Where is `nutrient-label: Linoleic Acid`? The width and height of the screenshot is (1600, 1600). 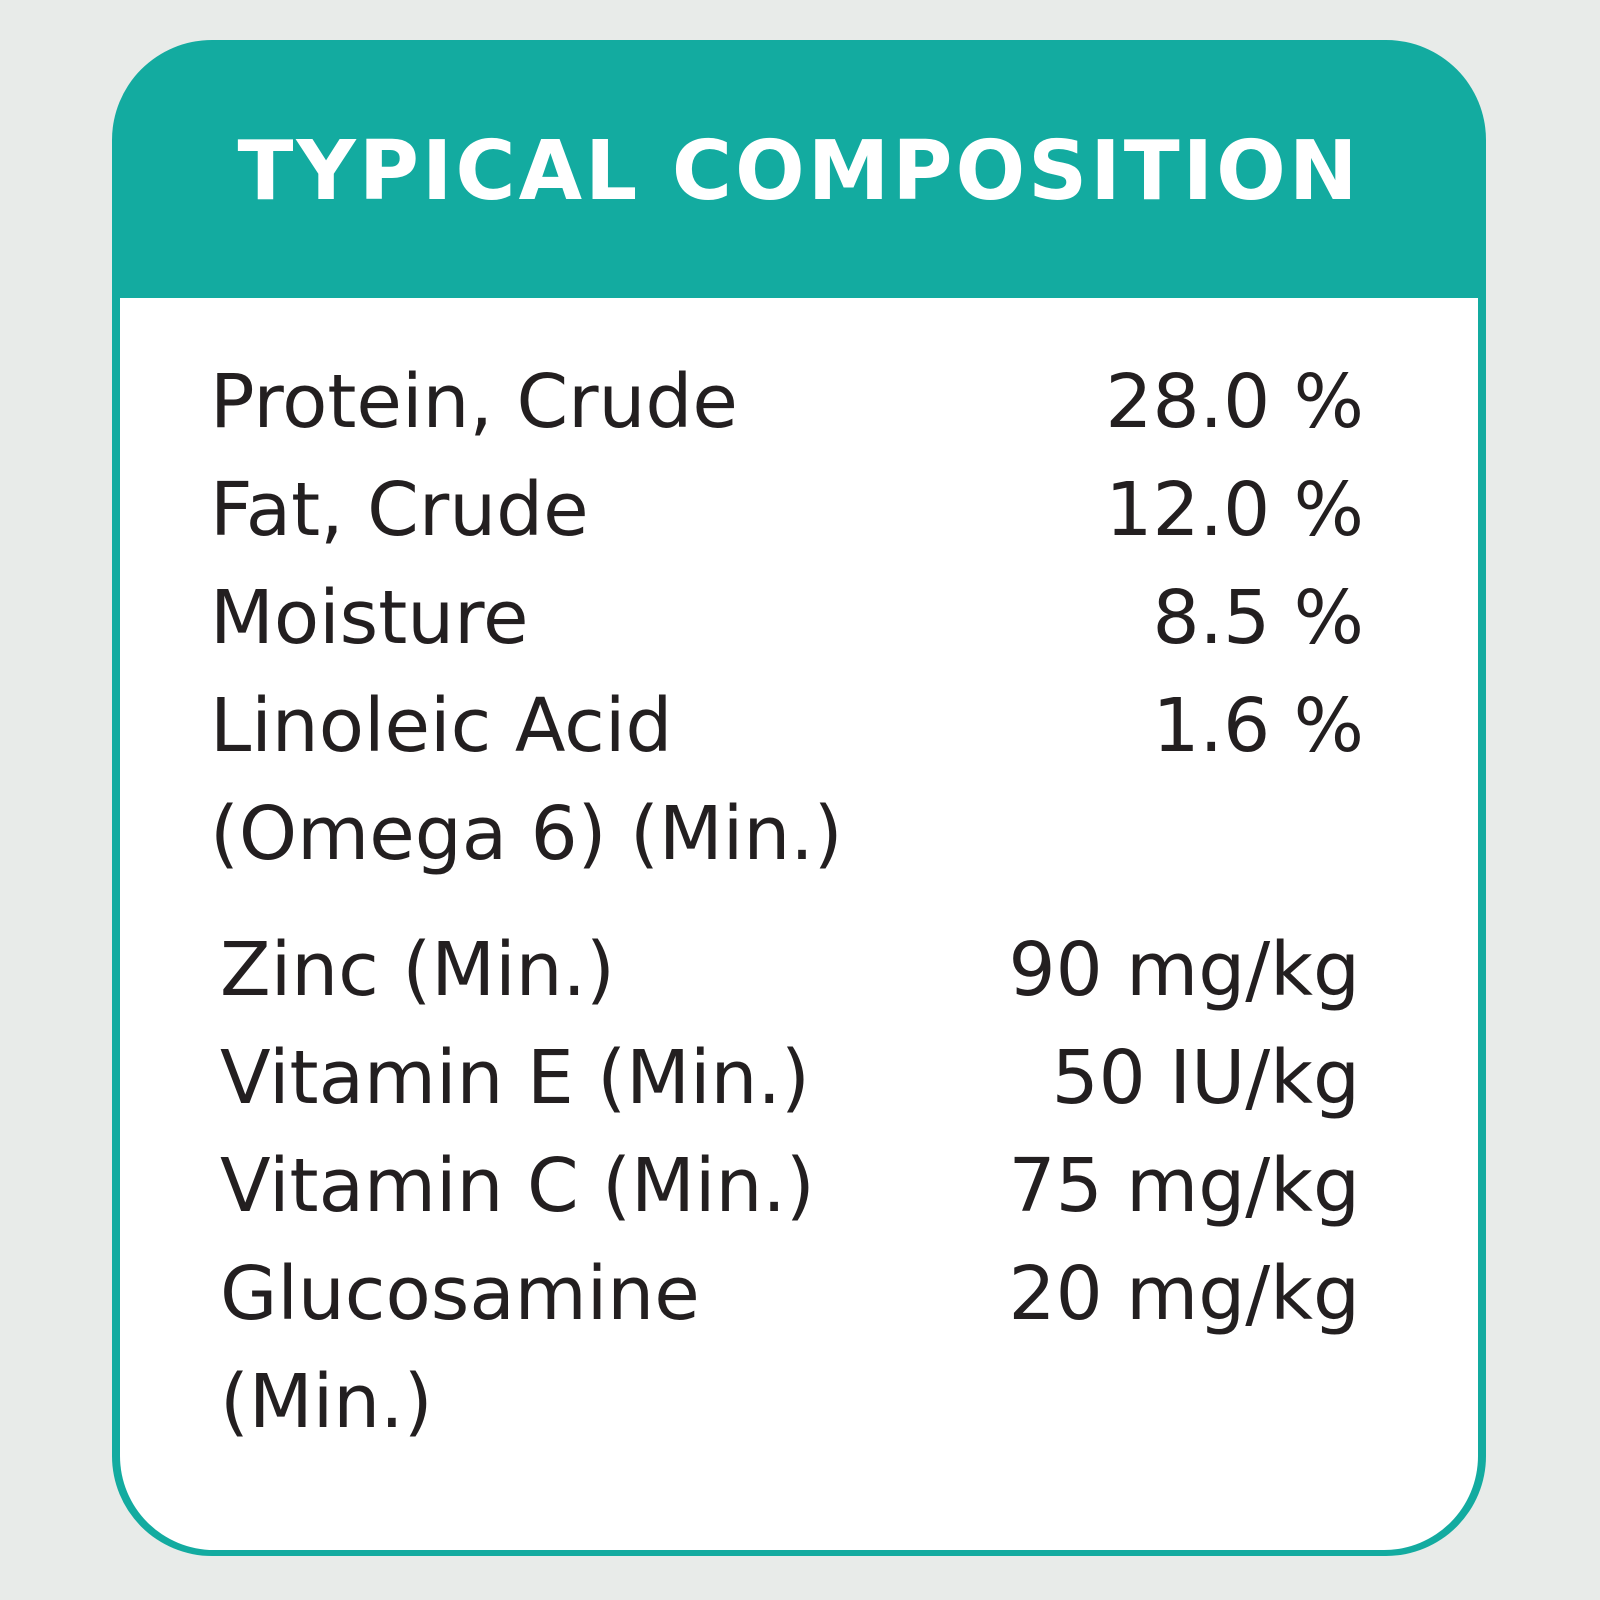 nutrient-label: Linoleic Acid is located at coordinates (441, 726).